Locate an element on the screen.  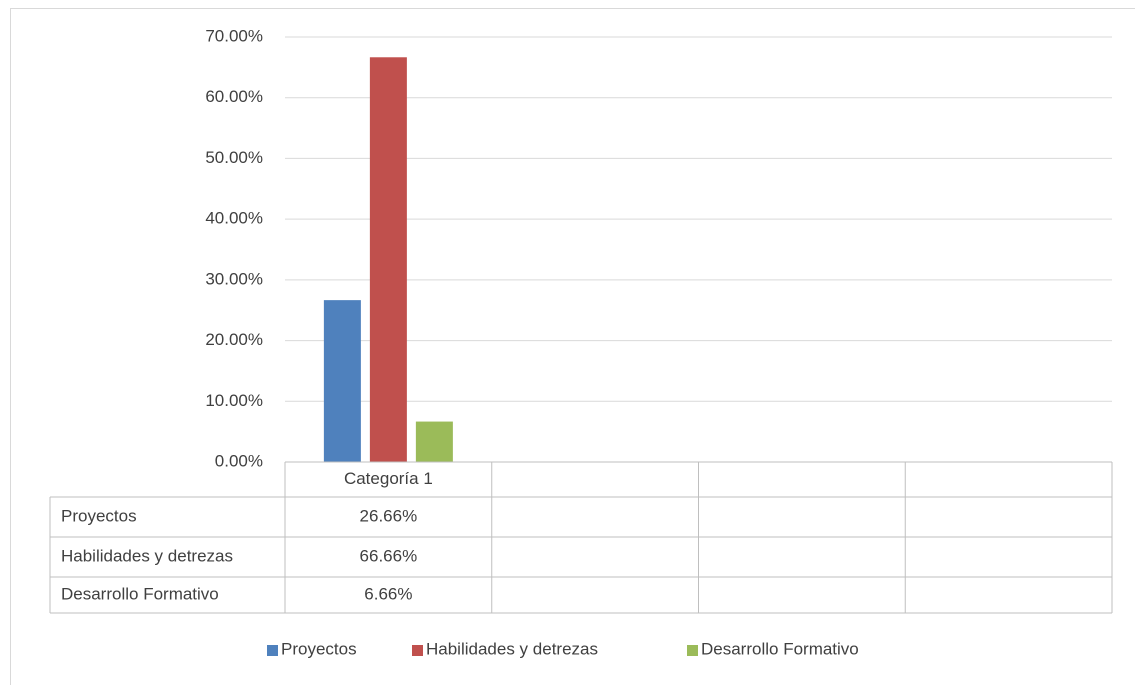
y-tick-label: 70.00% is located at coordinates (234, 35).